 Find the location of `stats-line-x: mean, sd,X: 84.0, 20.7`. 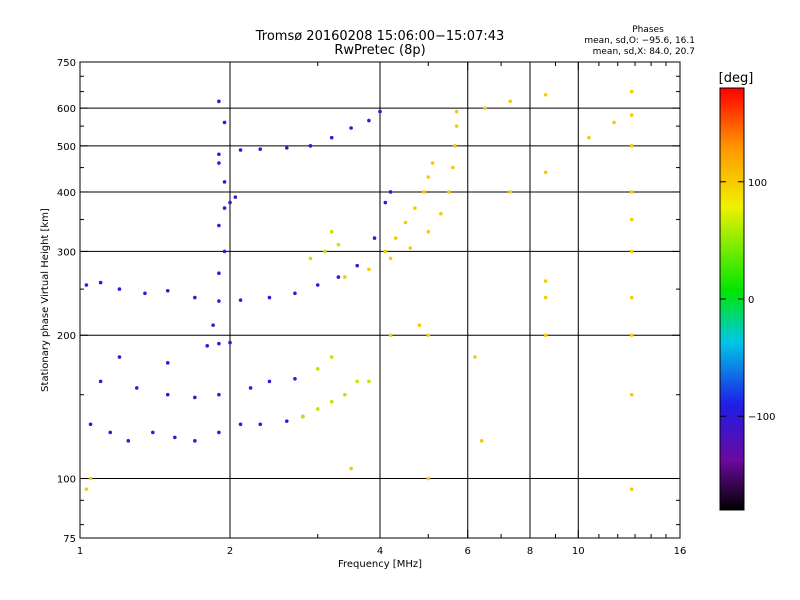

stats-line-x: mean, sd,X: 84.0, 20.7 is located at coordinates (644, 52).